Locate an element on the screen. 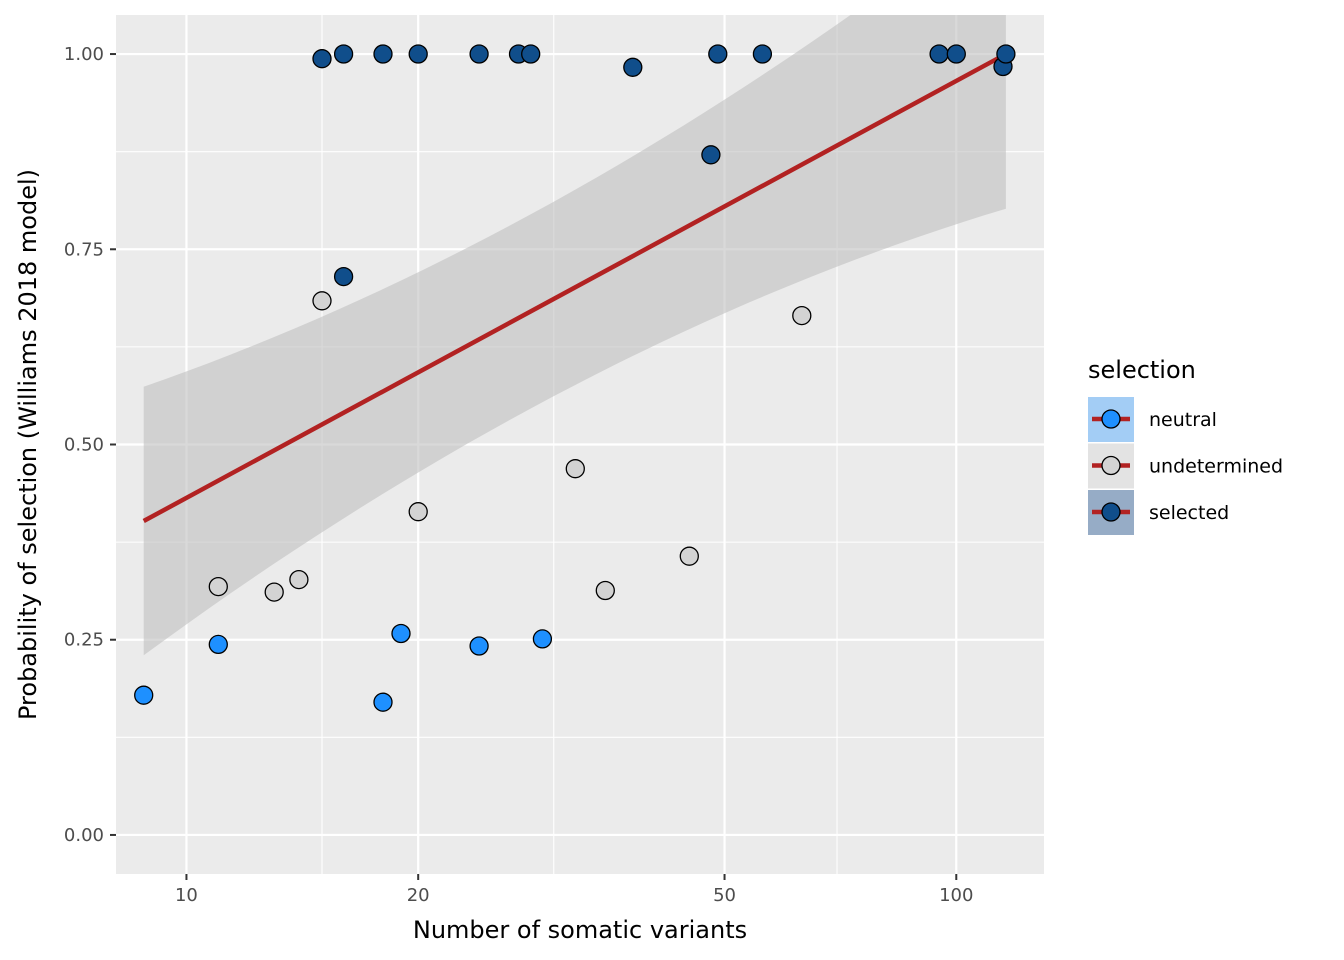  x-tick-label: 20 is located at coordinates (418, 895).